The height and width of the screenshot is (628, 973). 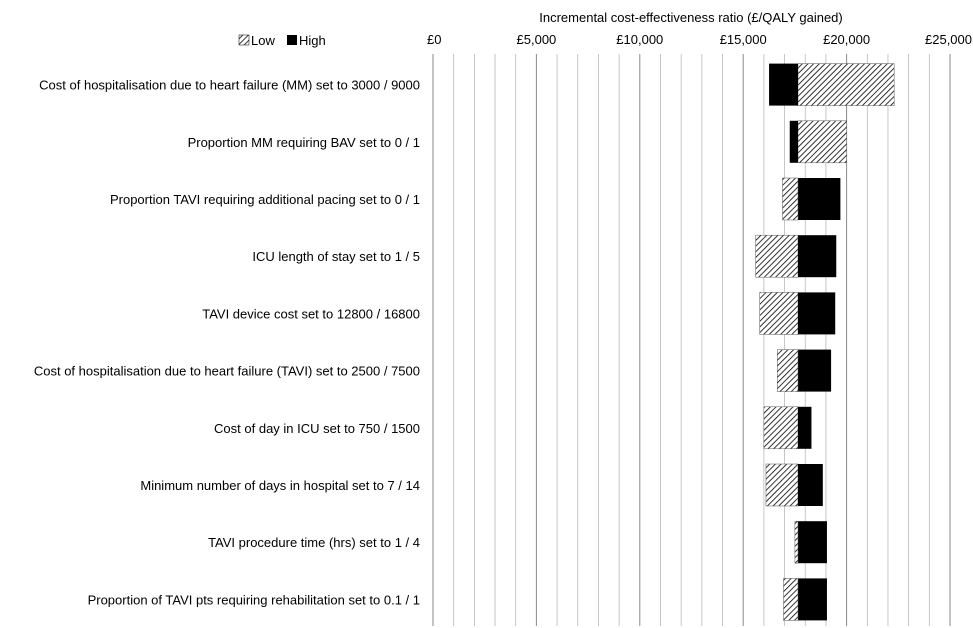 I want to click on legend: Low High, so click(x=282, y=40).